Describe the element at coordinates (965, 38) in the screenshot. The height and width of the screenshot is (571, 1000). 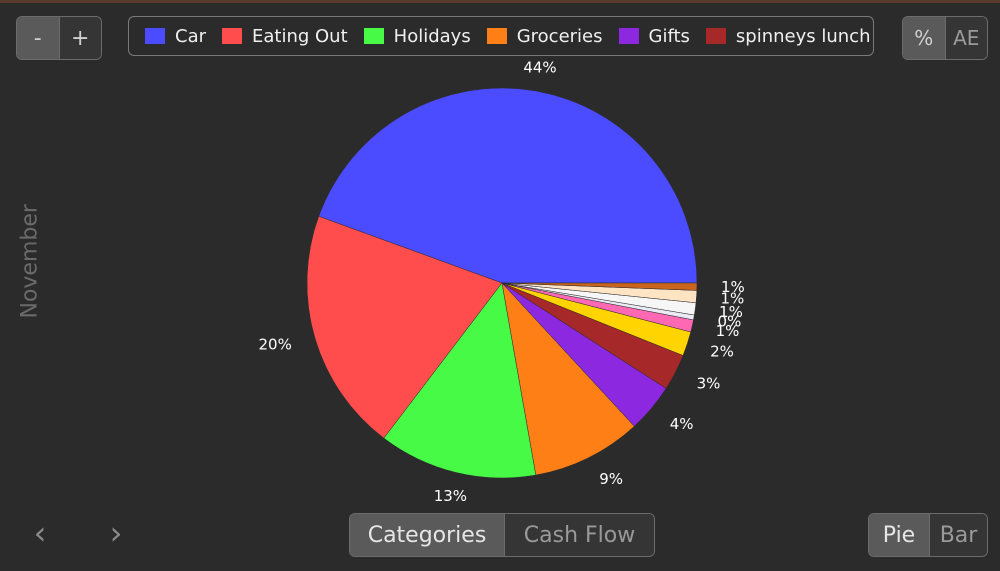
I see `currency-button: AE` at that location.